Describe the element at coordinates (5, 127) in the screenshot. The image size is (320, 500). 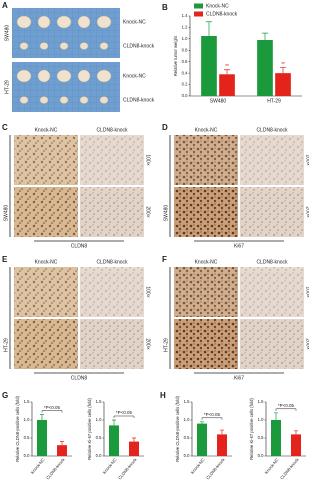
I see `panel-label: C` at that location.